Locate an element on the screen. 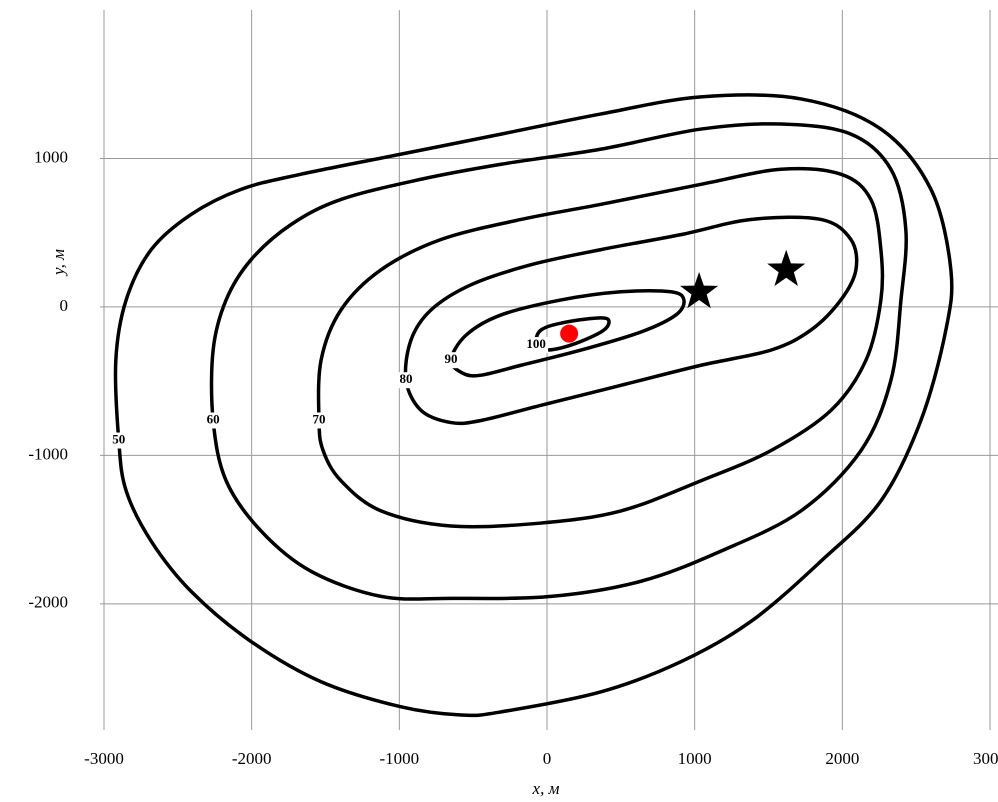  x-tick-label: 2000 is located at coordinates (842, 758).